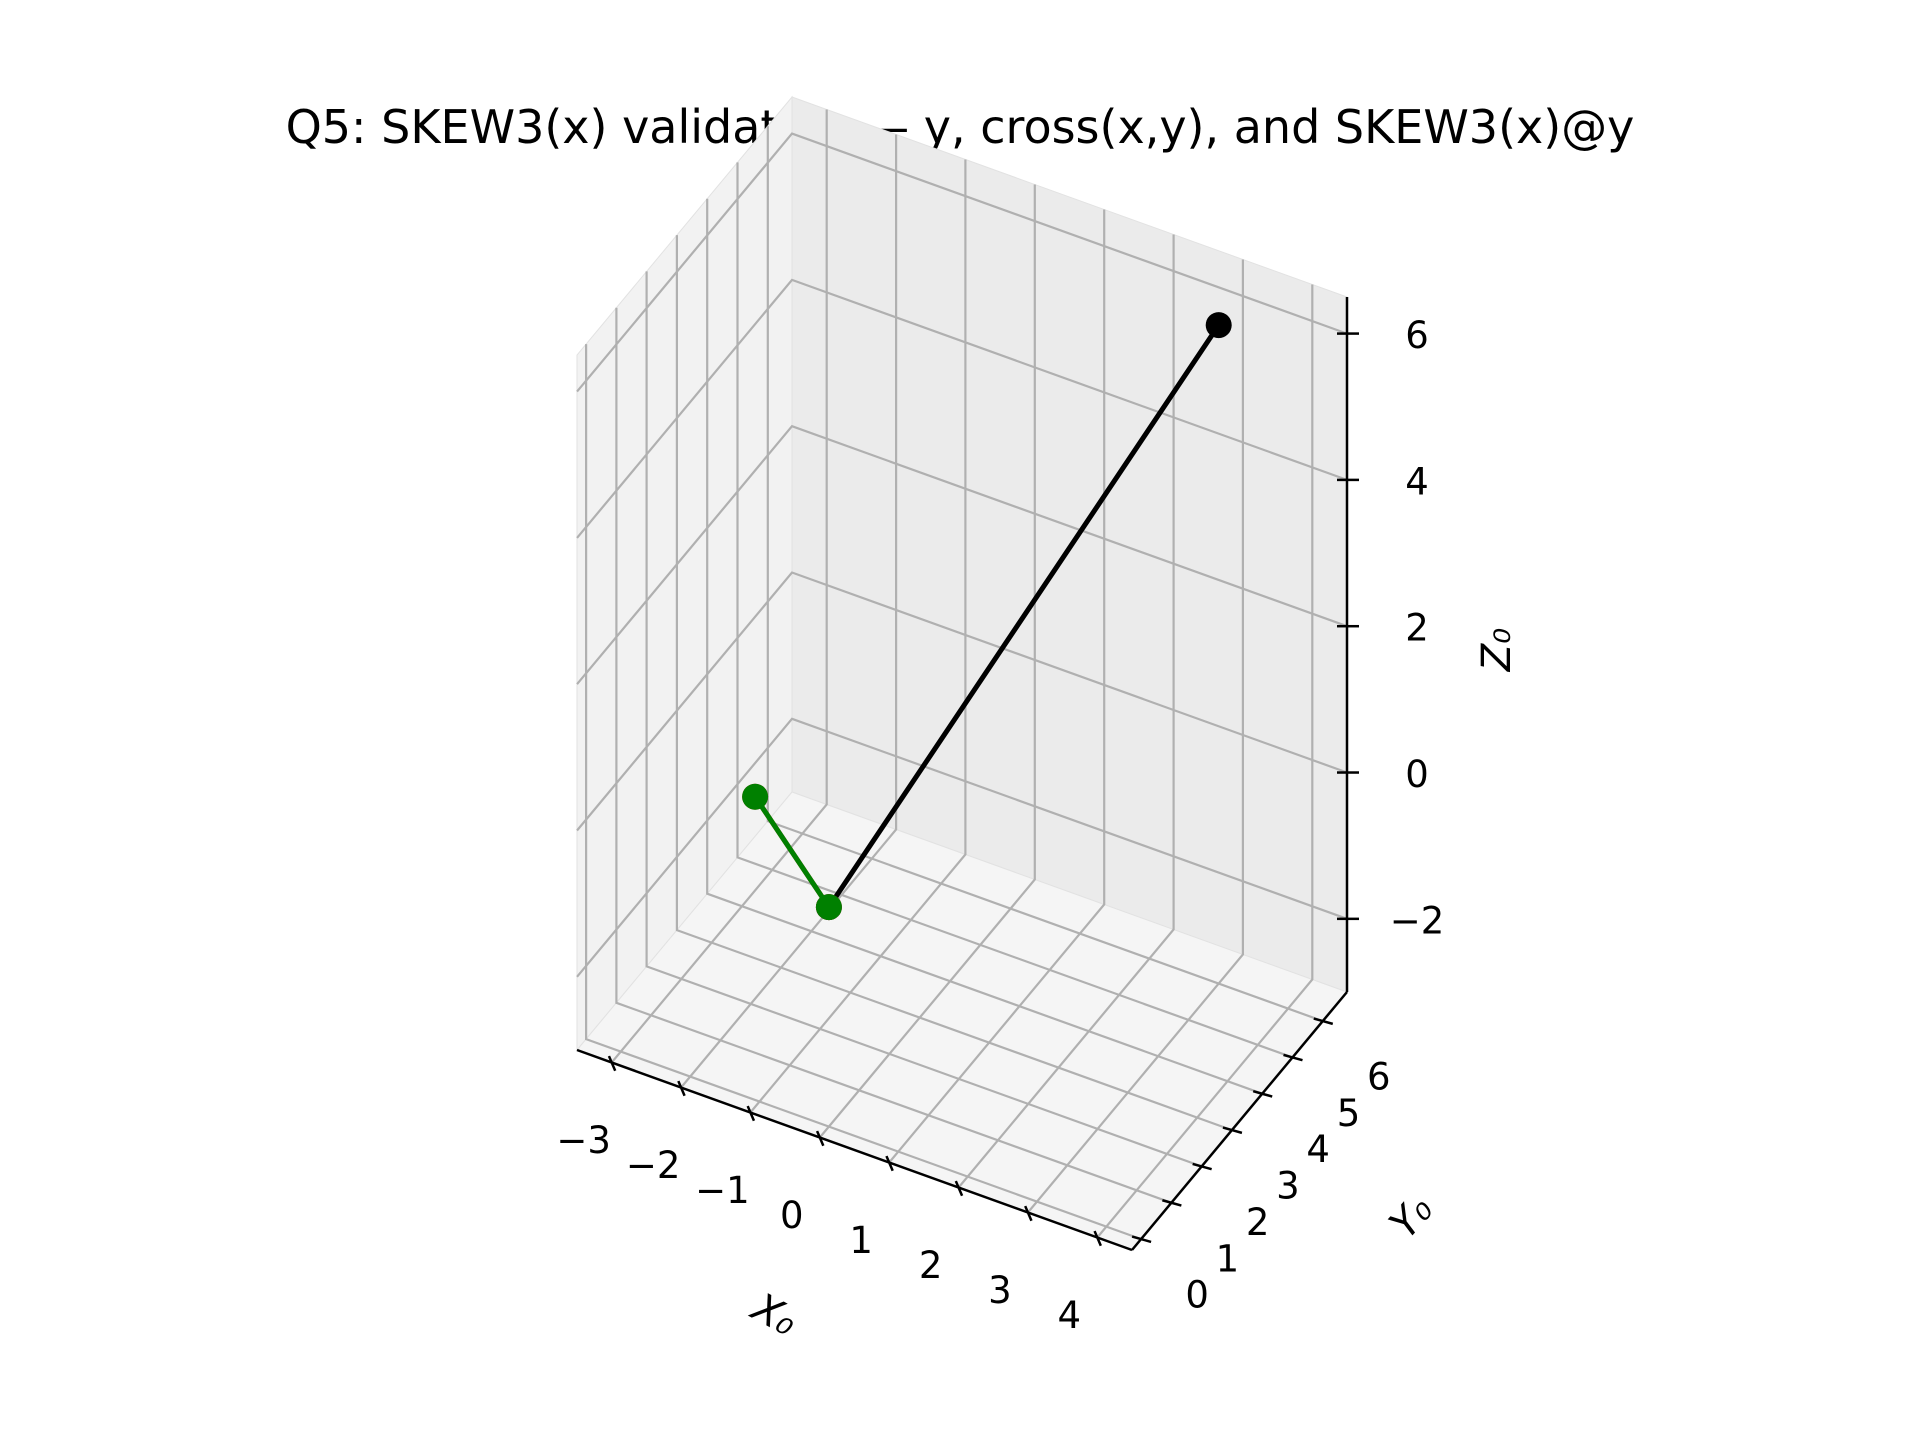 This screenshot has height=1440, width=1920. I want to click on data-series, so click(987, 616).